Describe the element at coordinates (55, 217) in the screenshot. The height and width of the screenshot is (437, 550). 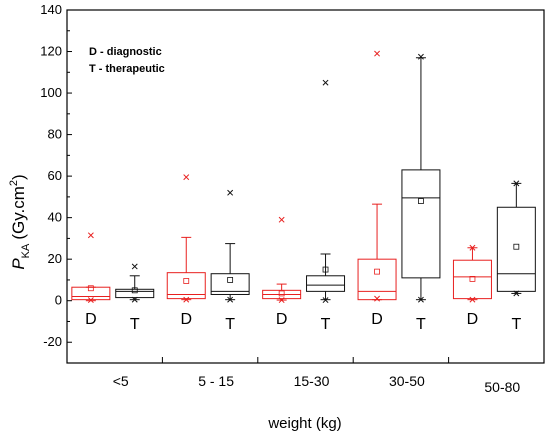
I see `y-tick-label: 40` at that location.